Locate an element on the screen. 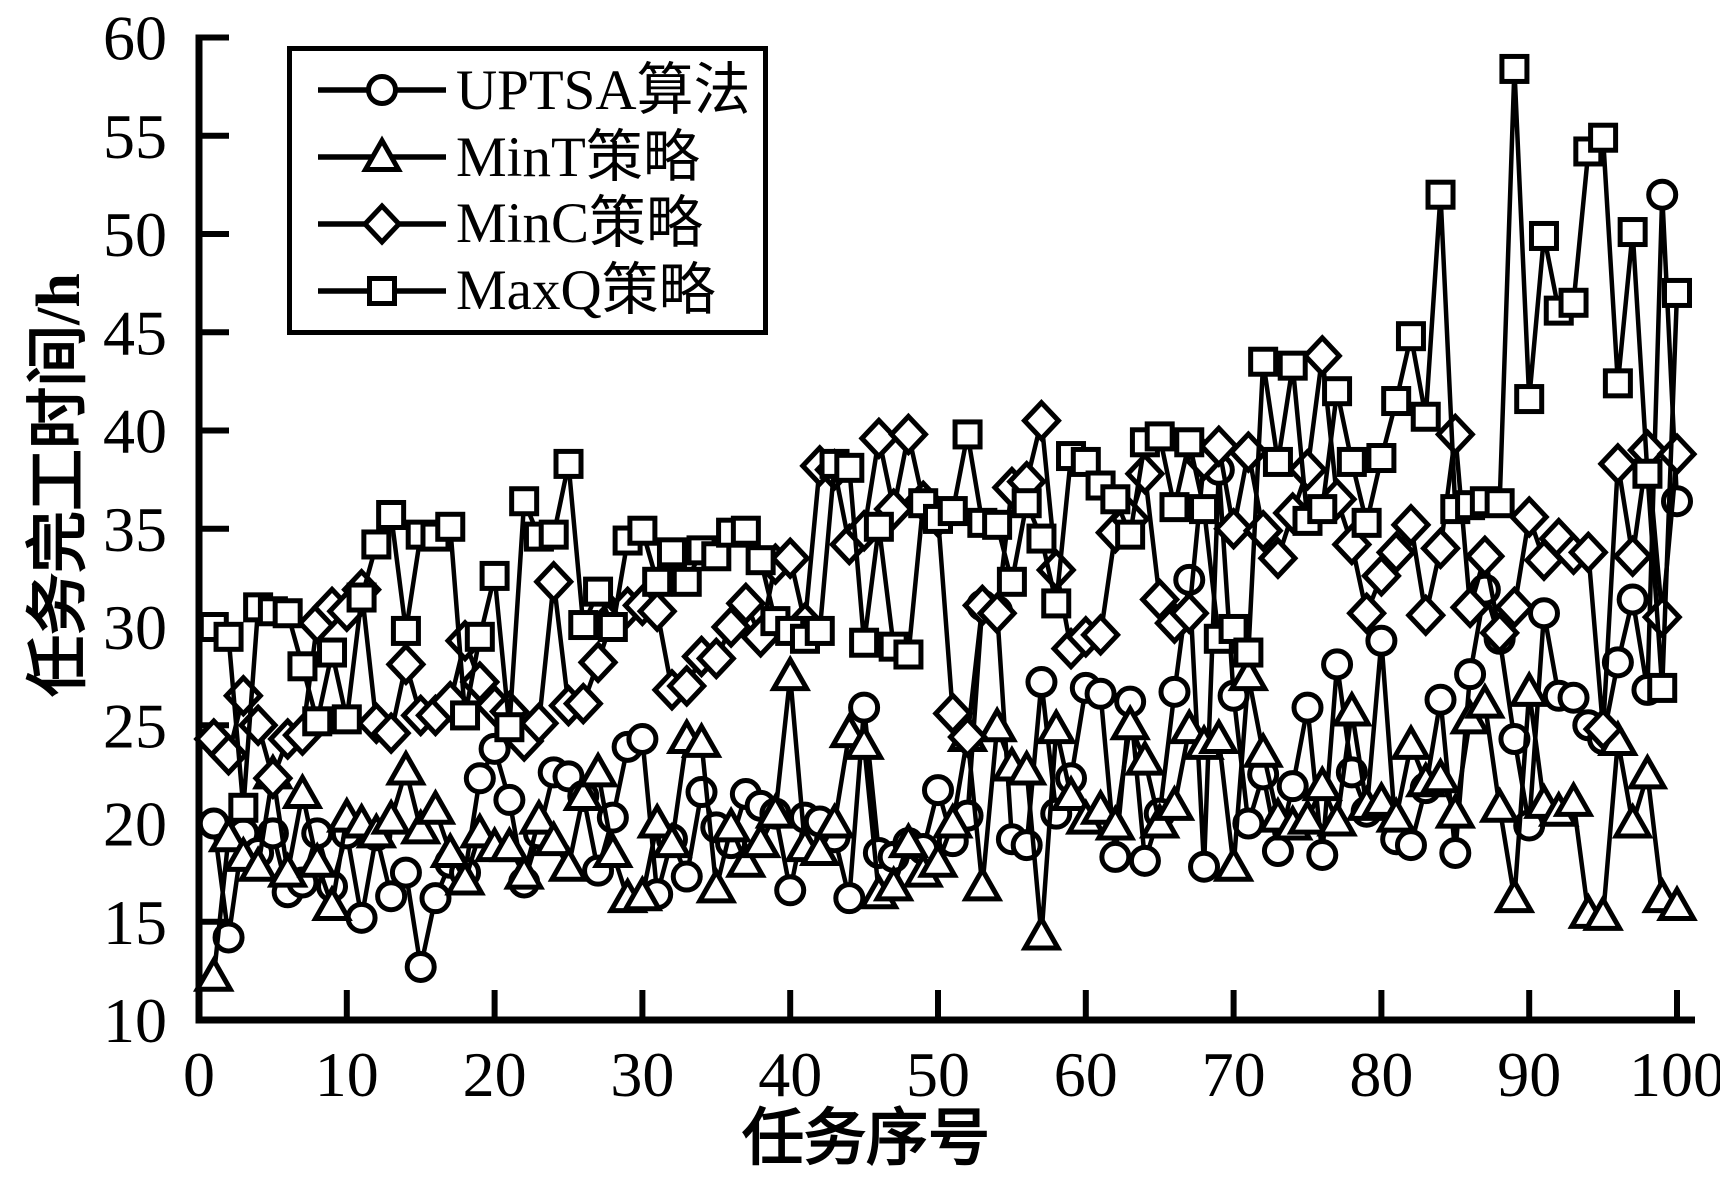 Image resolution: width=1720 pixels, height=1200 pixels. y-tick-label: 30 is located at coordinates (135, 627).